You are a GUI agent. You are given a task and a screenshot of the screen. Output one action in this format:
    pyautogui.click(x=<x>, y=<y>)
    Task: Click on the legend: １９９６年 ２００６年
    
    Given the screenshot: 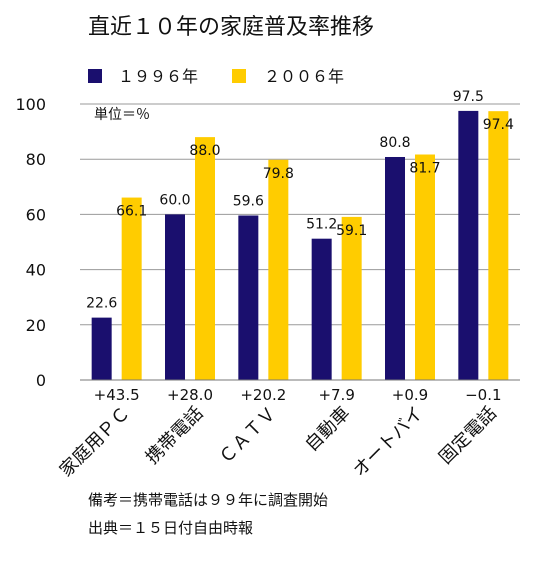 What is the action you would take?
    pyautogui.click(x=216, y=76)
    